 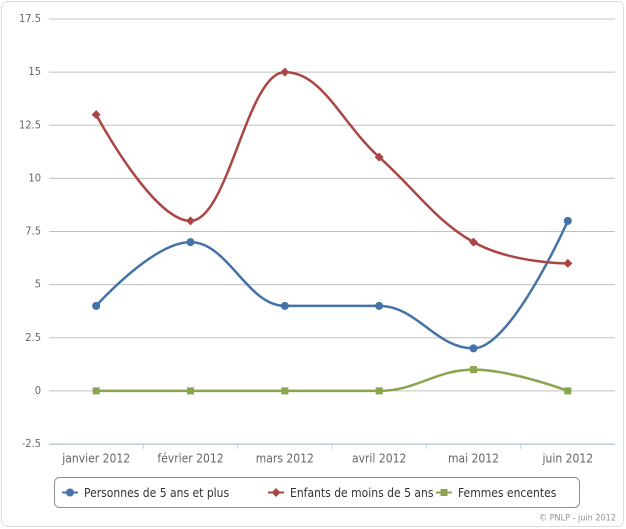 I want to click on legend-box, so click(x=317, y=492).